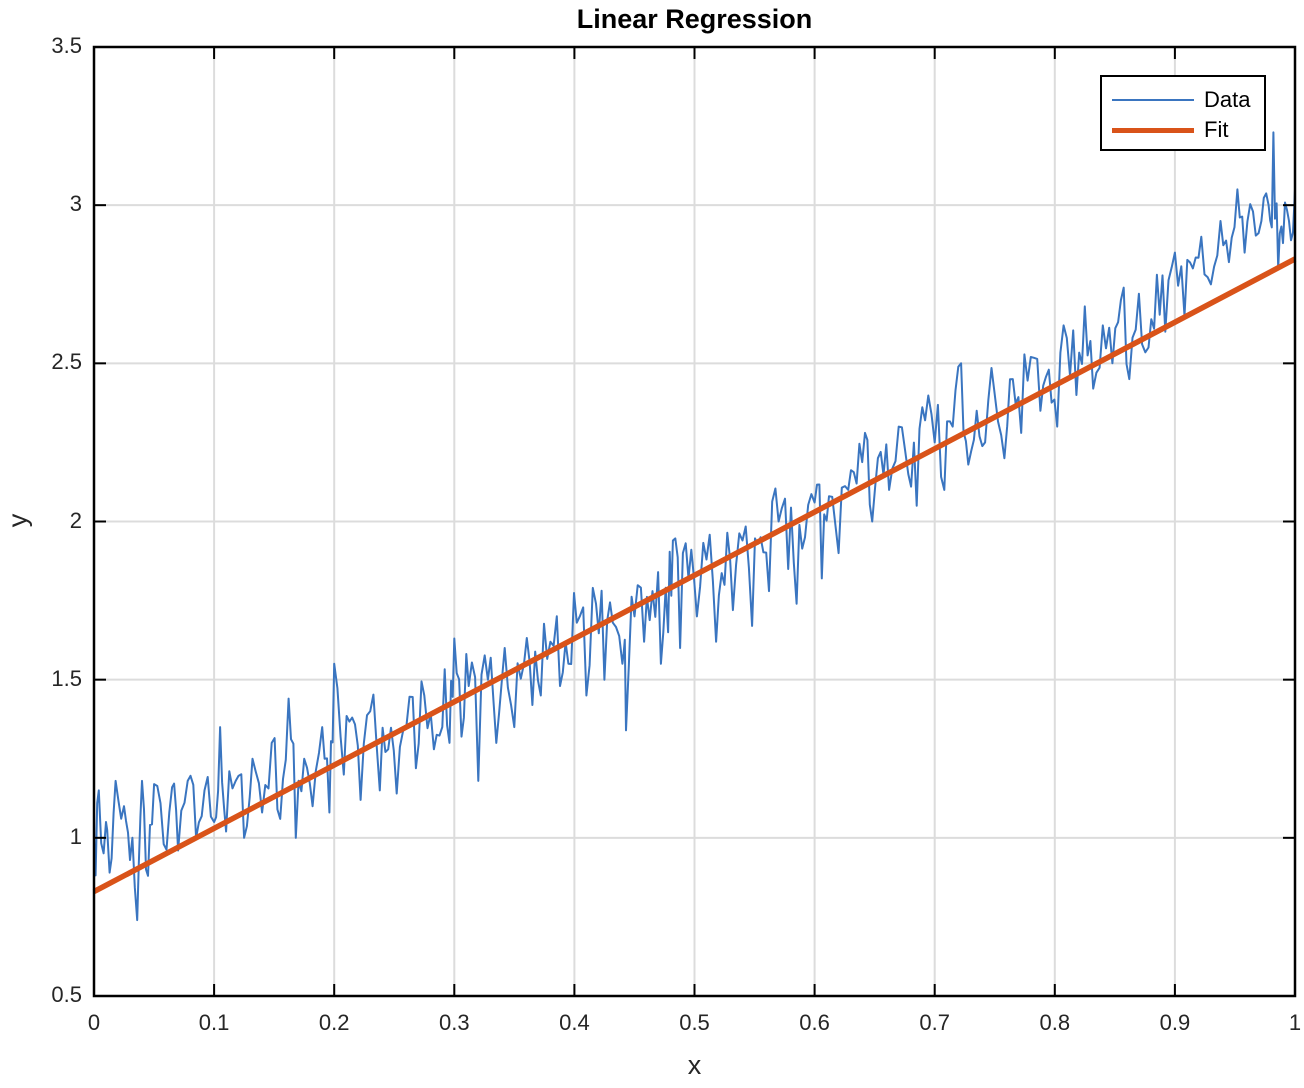 This screenshot has height=1088, width=1304. What do you see at coordinates (1175, 1022) in the screenshot?
I see `x-tick-label: 0.9` at bounding box center [1175, 1022].